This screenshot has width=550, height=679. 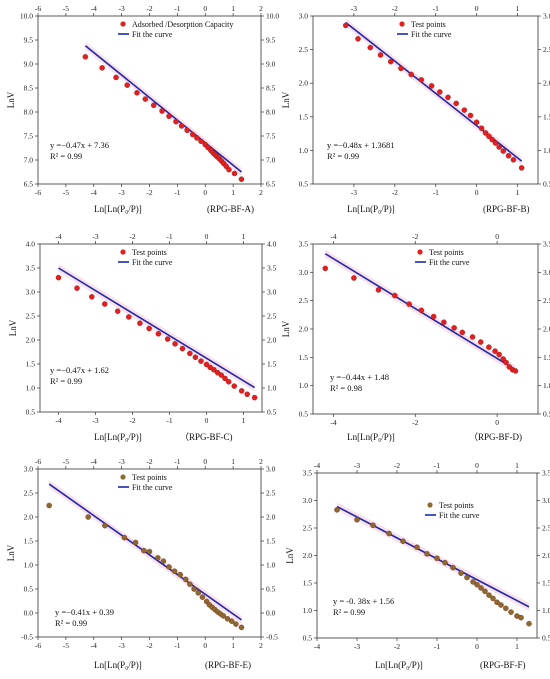 I want to click on y-right-tick-label: 0.5, so click(x=546, y=184).